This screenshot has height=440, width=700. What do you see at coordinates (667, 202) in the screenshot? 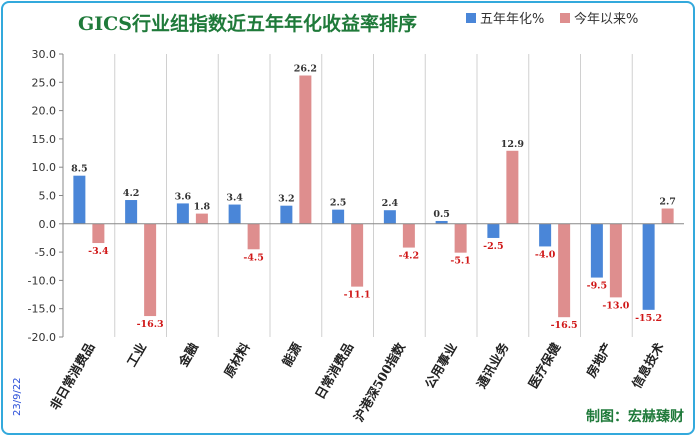
I see `value-label-ytd-12: 2.7` at bounding box center [667, 202].